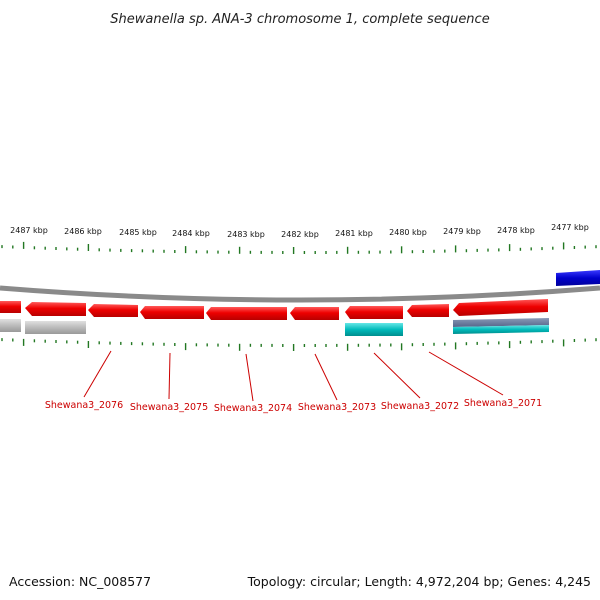 This screenshot has width=600, height=600. What do you see at coordinates (408, 232) in the screenshot?
I see `ruler-label: 2480 kbp` at bounding box center [408, 232].